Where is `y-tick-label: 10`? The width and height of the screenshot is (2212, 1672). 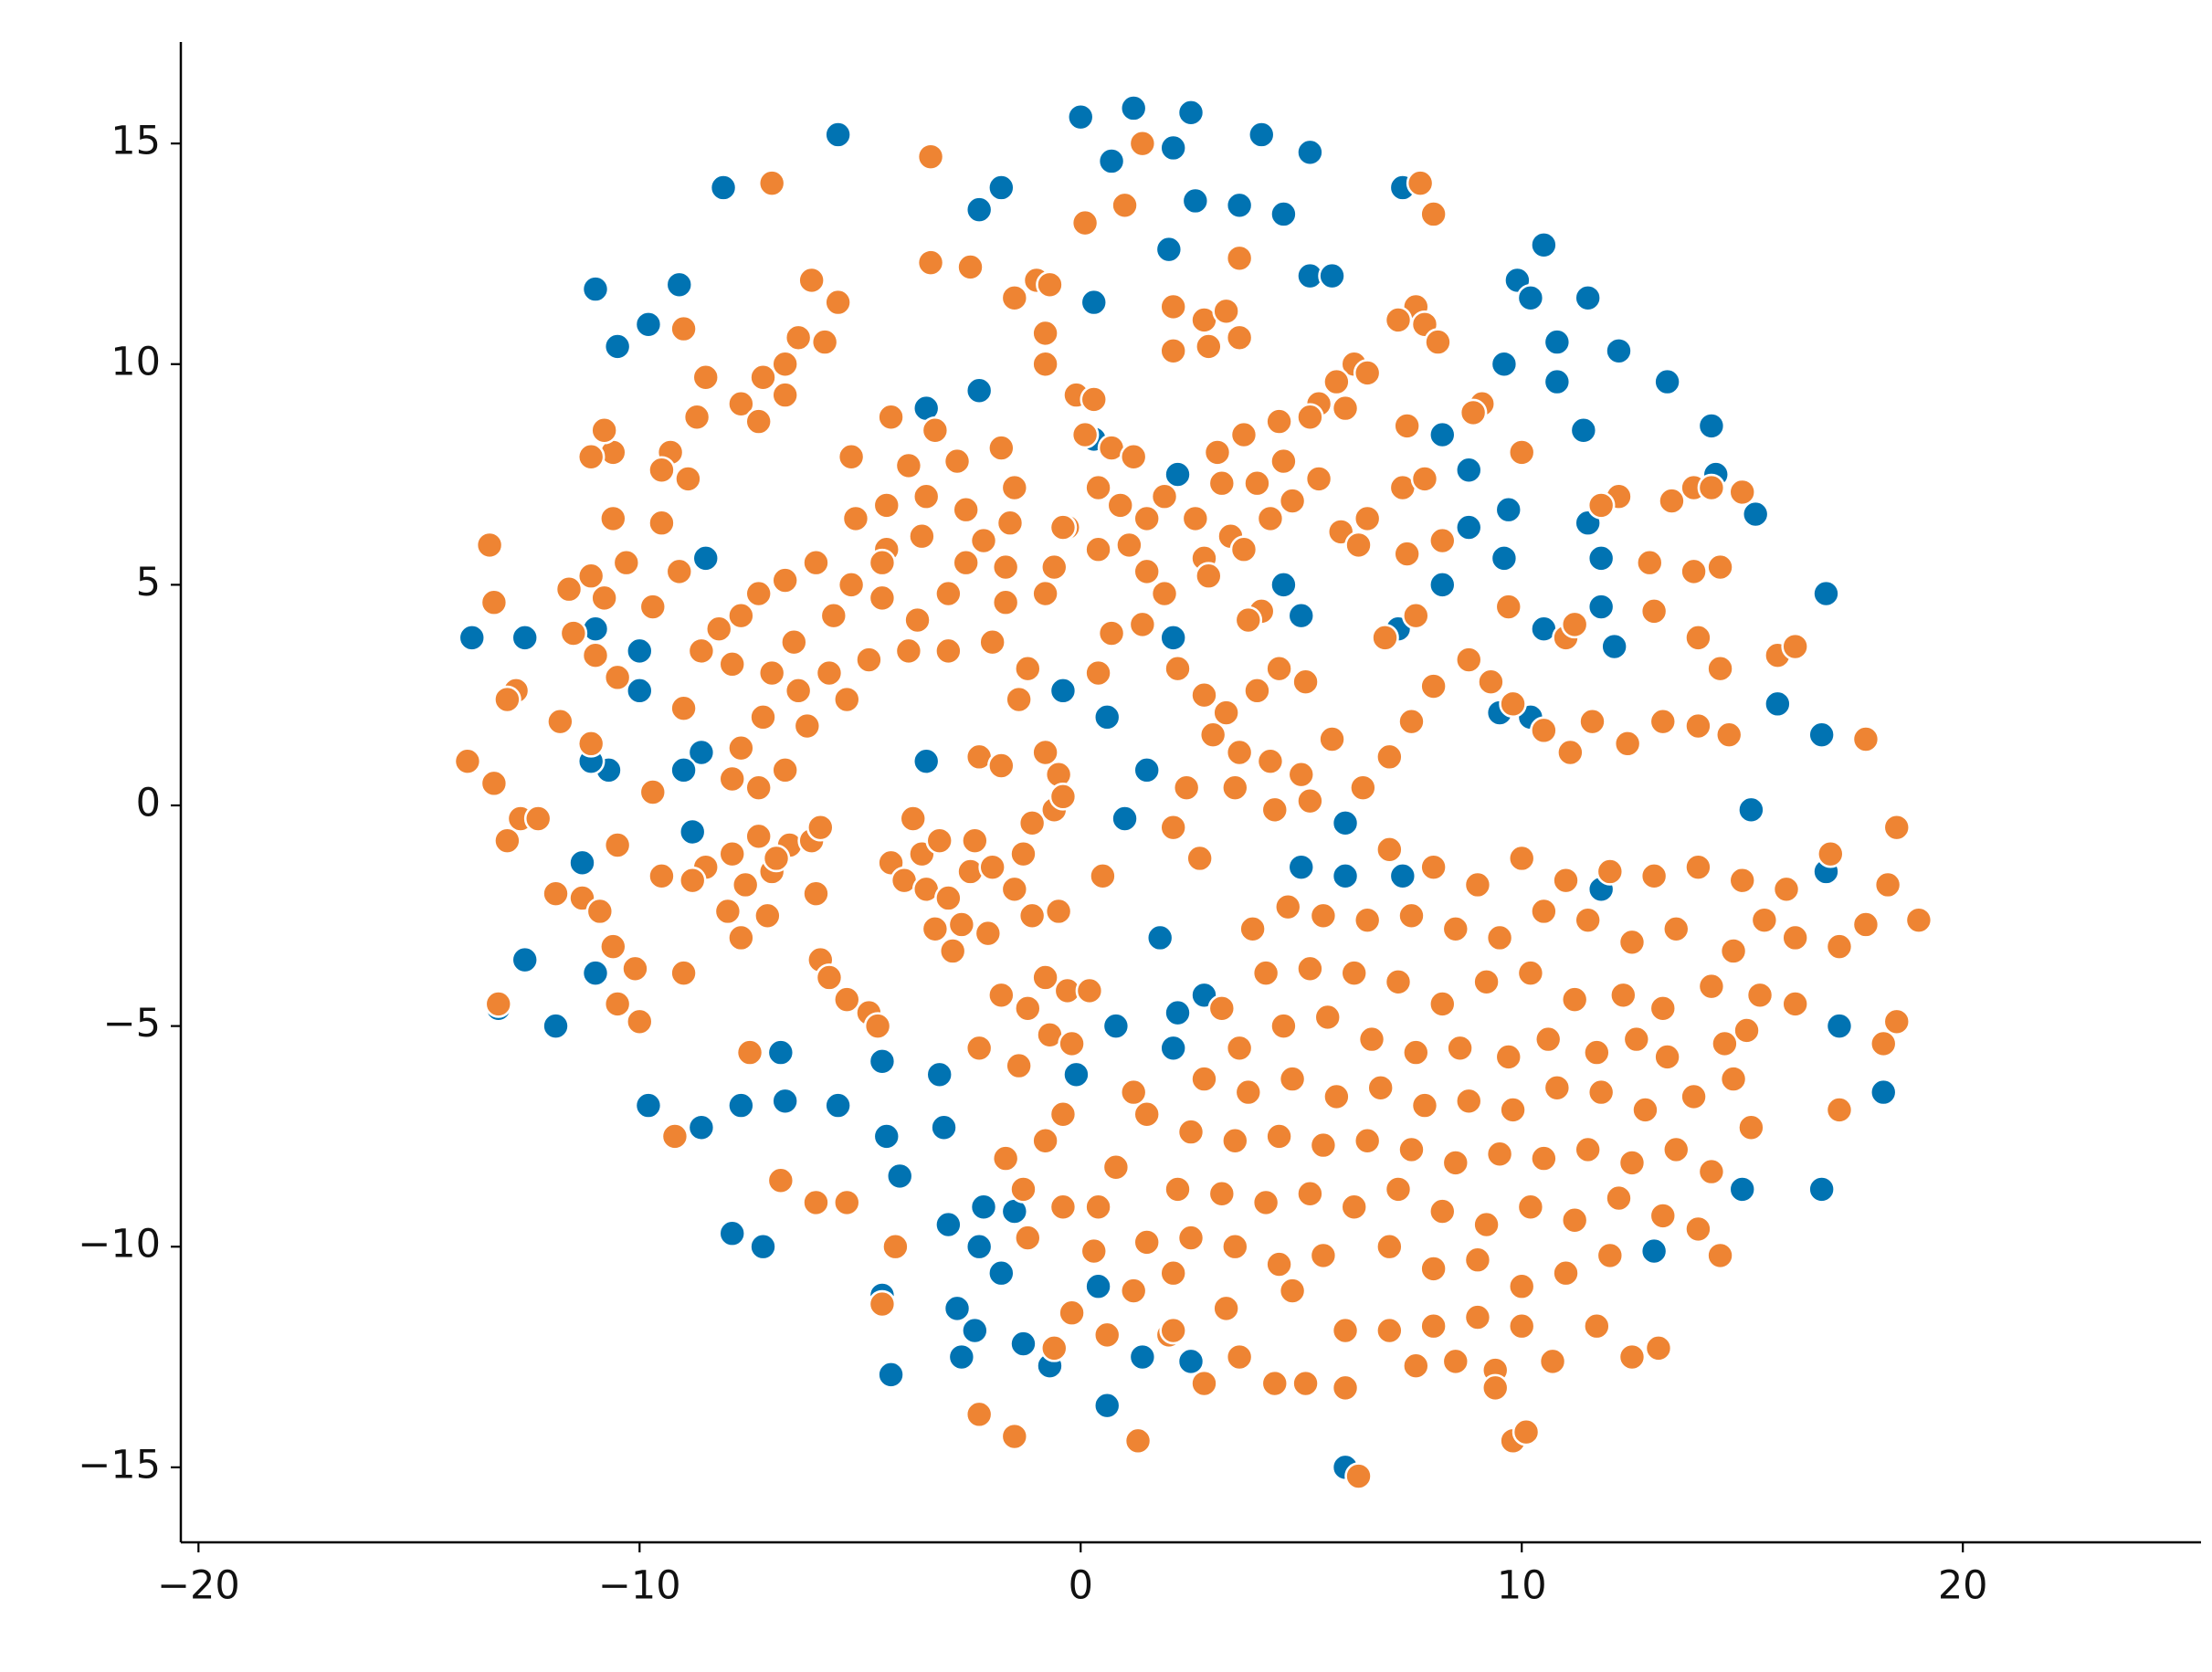 y-tick-label: 10 is located at coordinates (136, 361).